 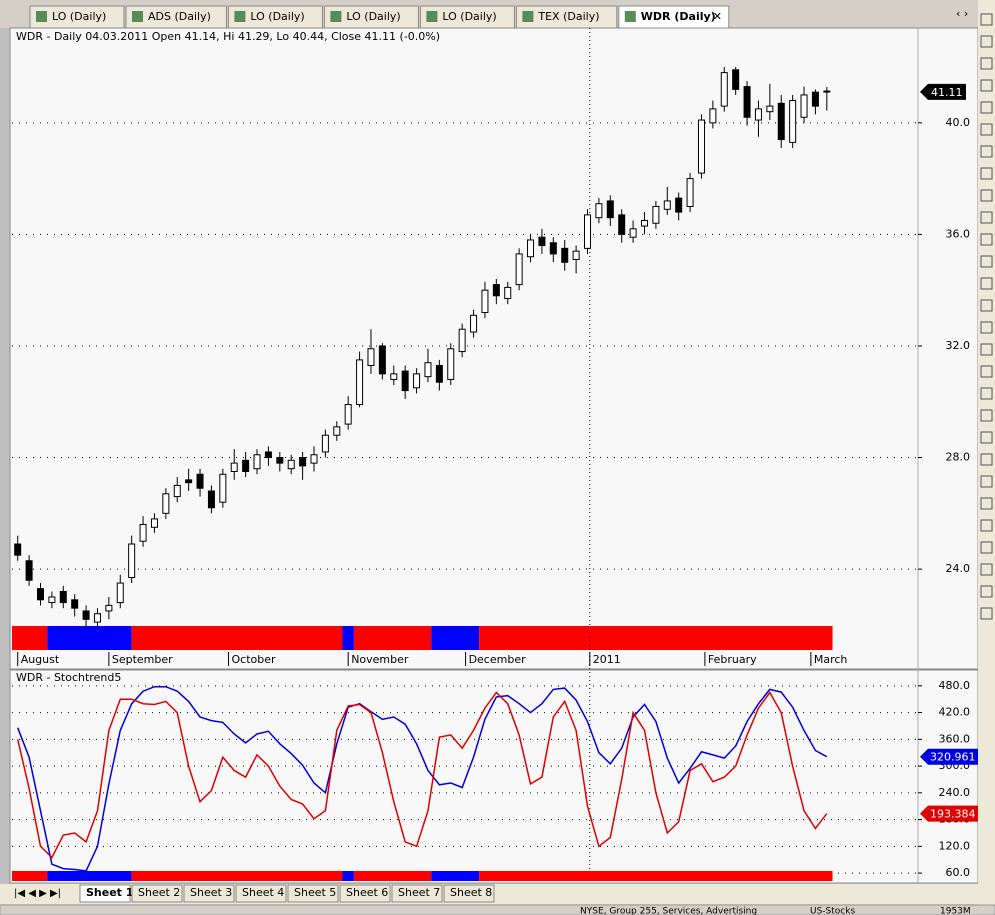 What do you see at coordinates (668, 911) in the screenshot?
I see `status-text: NYSE, Group 255, Services, Advertising` at bounding box center [668, 911].